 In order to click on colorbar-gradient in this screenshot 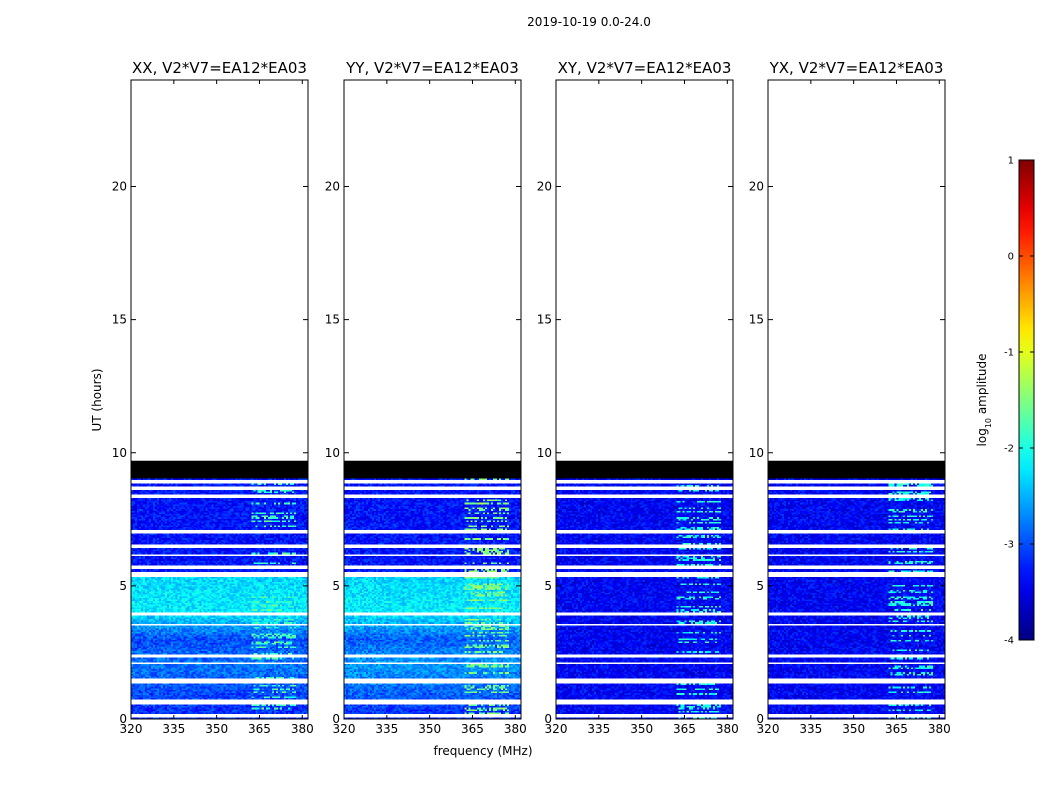, I will do `click(1026, 400)`.